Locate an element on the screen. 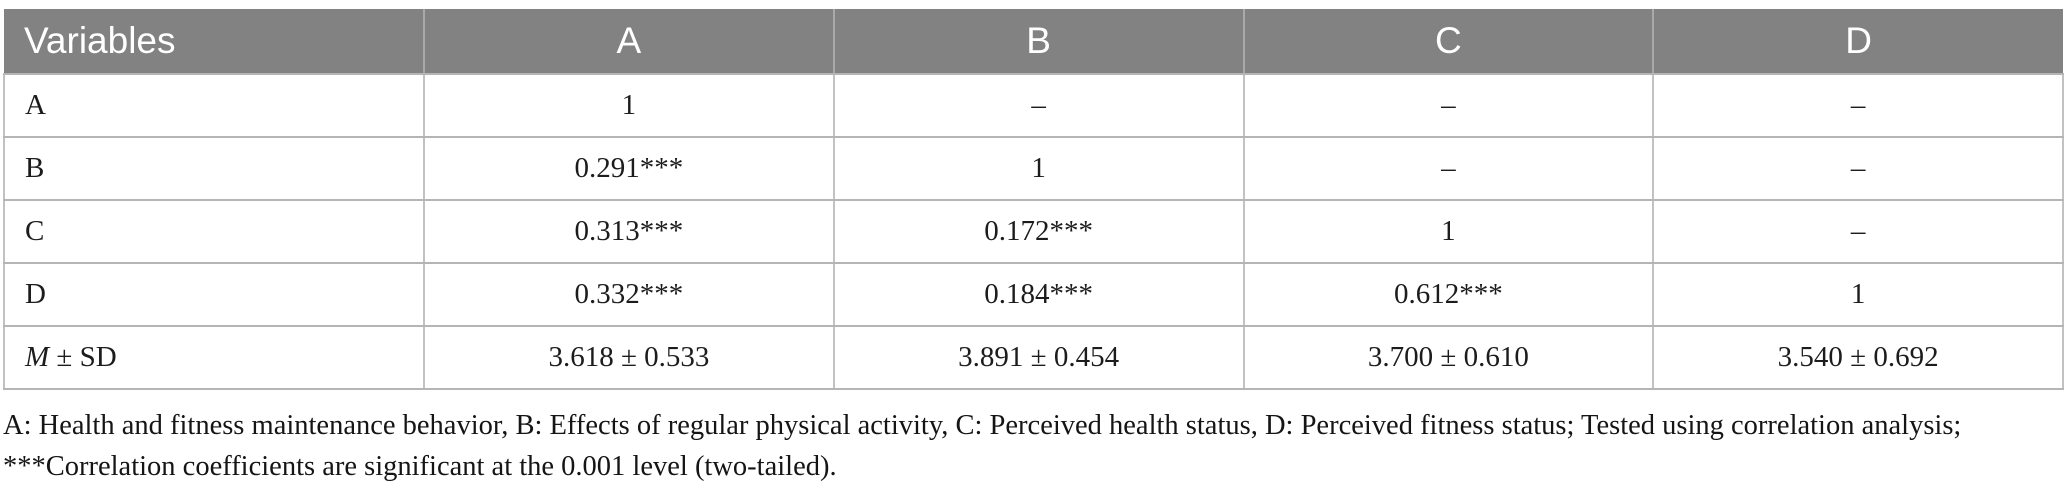 Image resolution: width=2067 pixels, height=488 pixels. header-row: Variables A B C D is located at coordinates (1033, 42).